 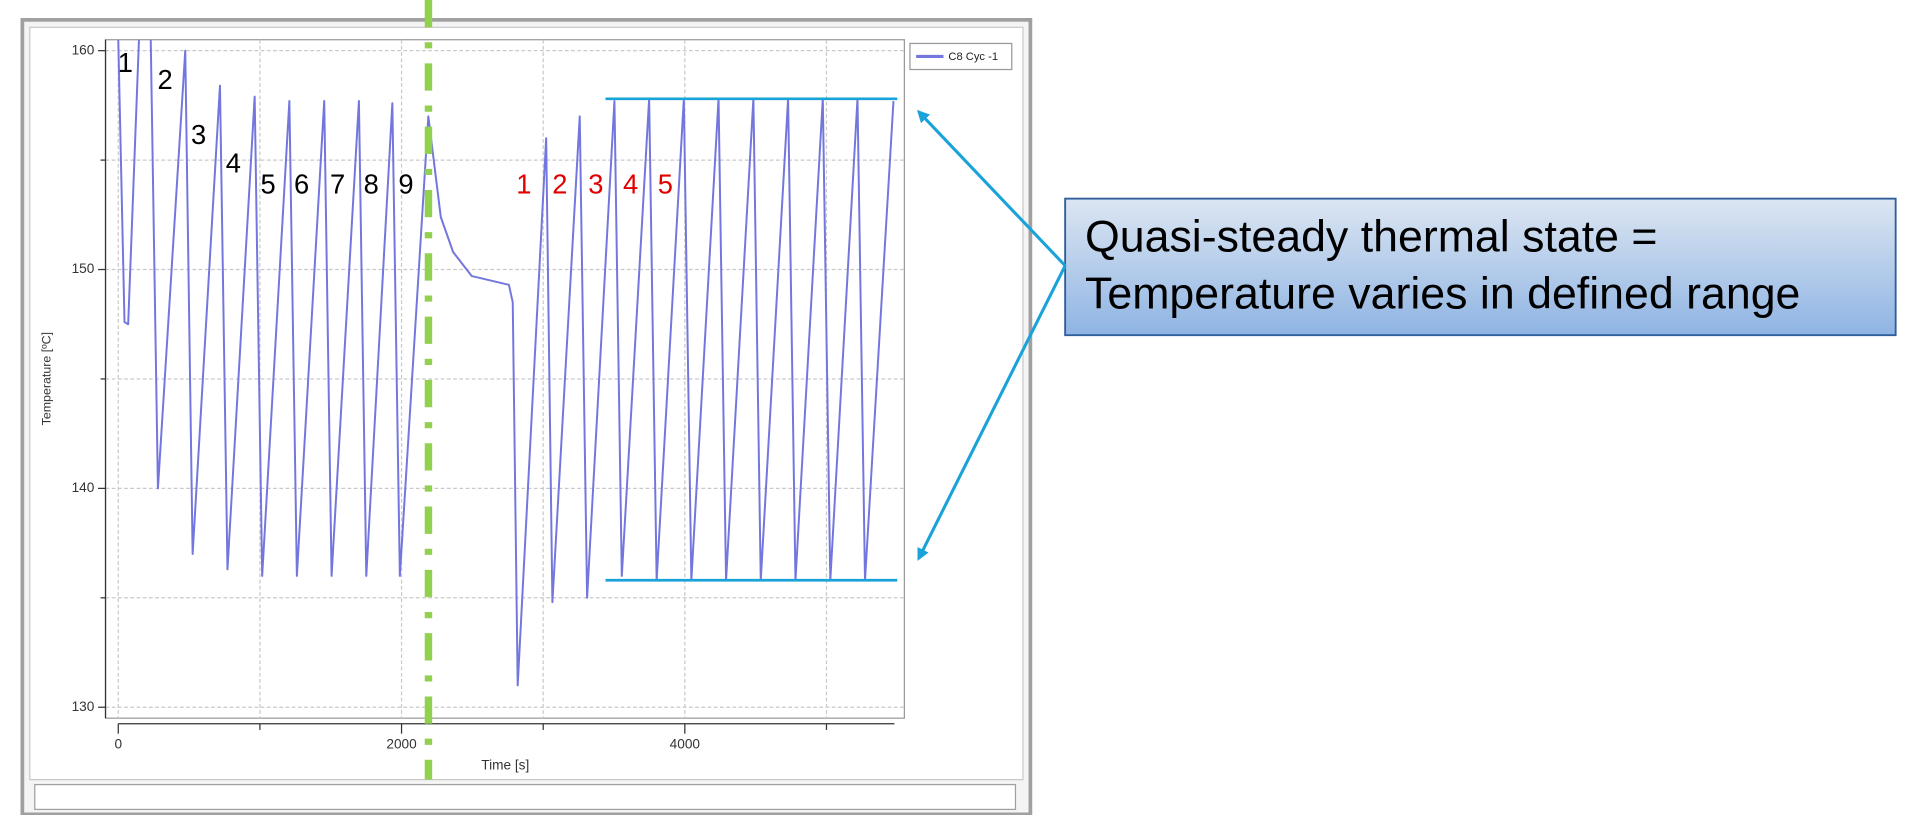 What do you see at coordinates (371, 183) in the screenshot?
I see `cycle-label: 8` at bounding box center [371, 183].